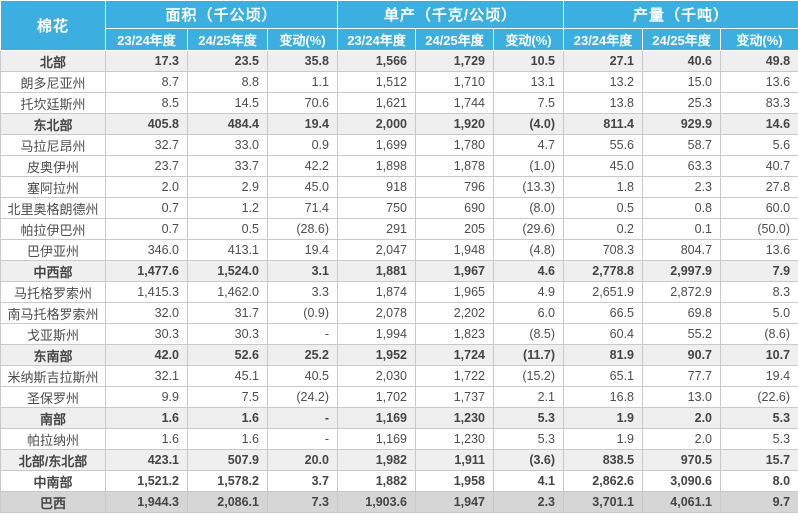 The width and height of the screenshot is (798, 525). What do you see at coordinates (302, 460) in the screenshot?
I see `value-cell: 20.0` at bounding box center [302, 460].